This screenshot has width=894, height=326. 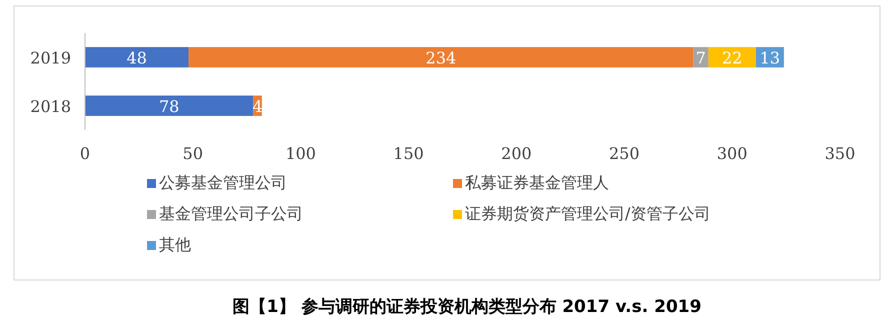 What do you see at coordinates (516, 153) in the screenshot?
I see `x-tick-label: 200` at bounding box center [516, 153].